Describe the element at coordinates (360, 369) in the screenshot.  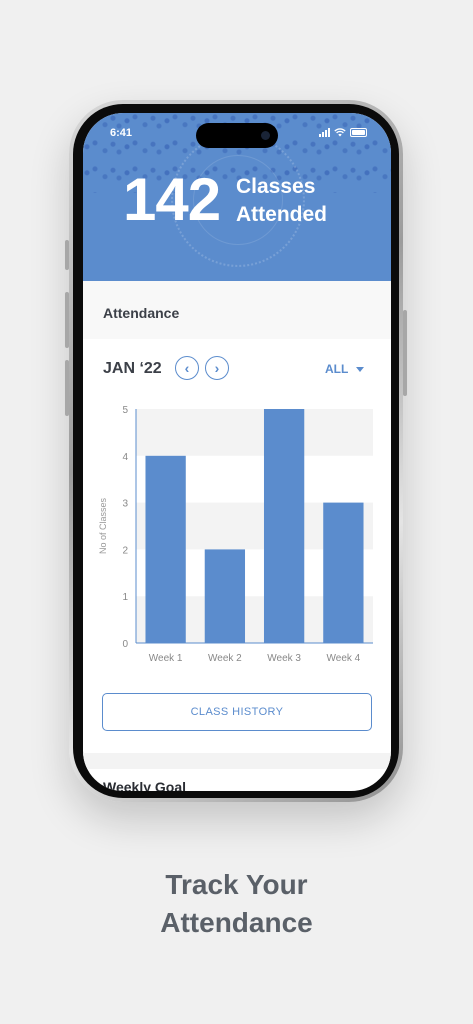
I see `chevron-down-icon` at that location.